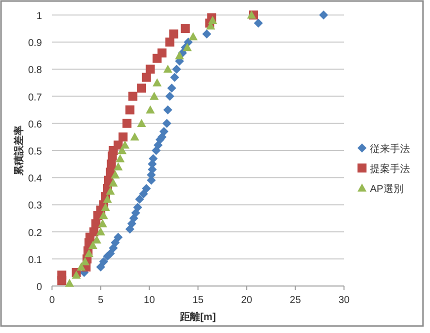 The height and width of the screenshot is (333, 430). What do you see at coordinates (390, 169) in the screenshot?
I see `legend-label: 提案手法` at bounding box center [390, 169].